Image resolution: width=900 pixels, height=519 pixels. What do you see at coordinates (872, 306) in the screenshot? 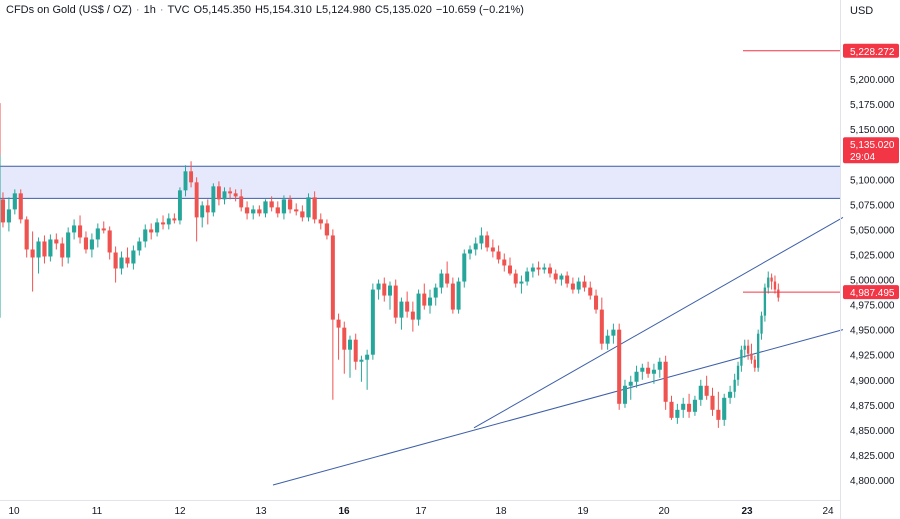
I see `price-tick-label: 4,975.000` at bounding box center [872, 306].